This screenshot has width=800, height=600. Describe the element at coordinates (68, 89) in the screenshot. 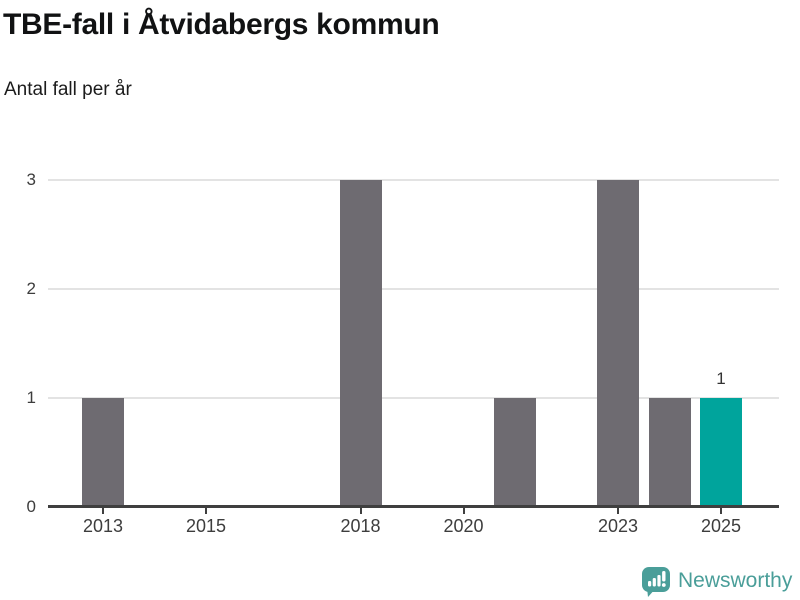

I see `chart-subtitle: Antal fall per år` at that location.